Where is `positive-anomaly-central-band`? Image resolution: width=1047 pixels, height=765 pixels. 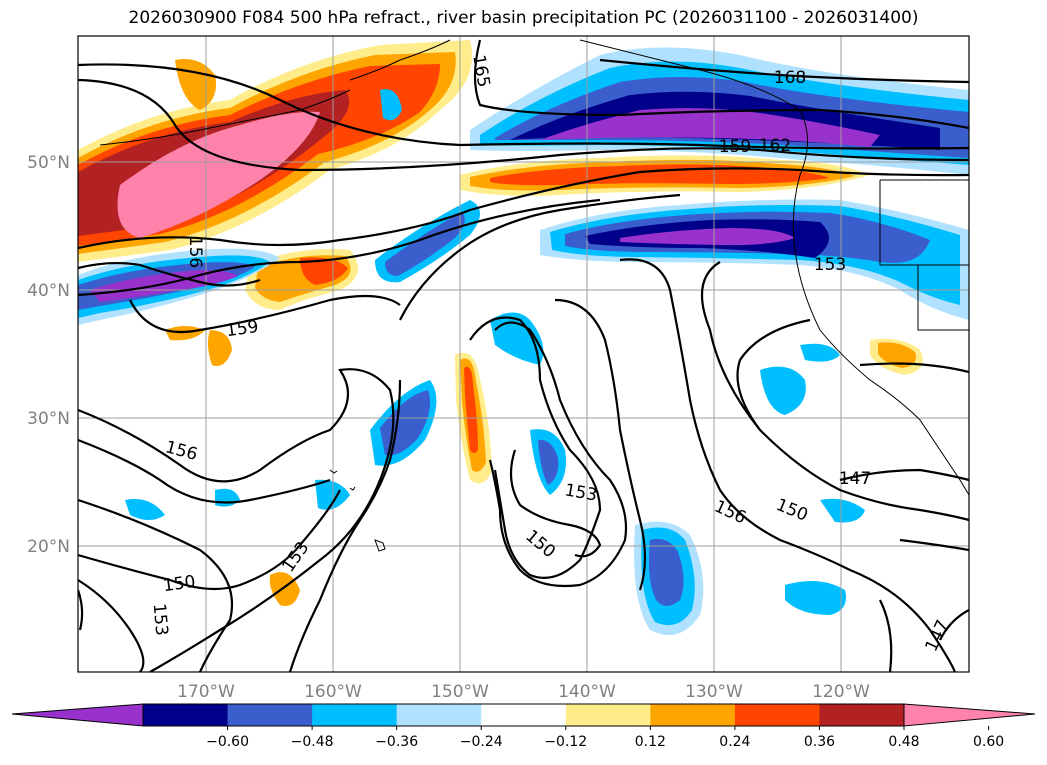
positive-anomaly-central-band is located at coordinates (665, 175).